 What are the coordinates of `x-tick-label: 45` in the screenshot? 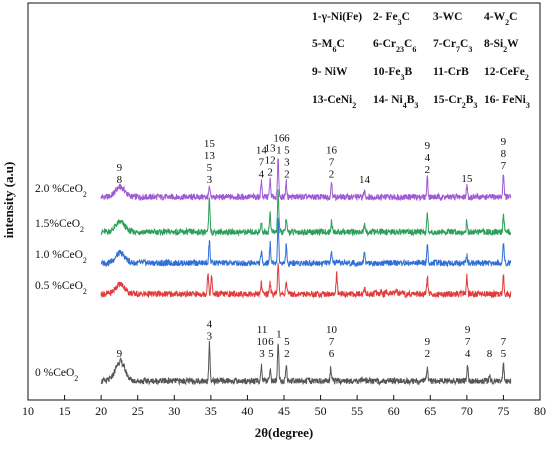 It's located at (284, 411).